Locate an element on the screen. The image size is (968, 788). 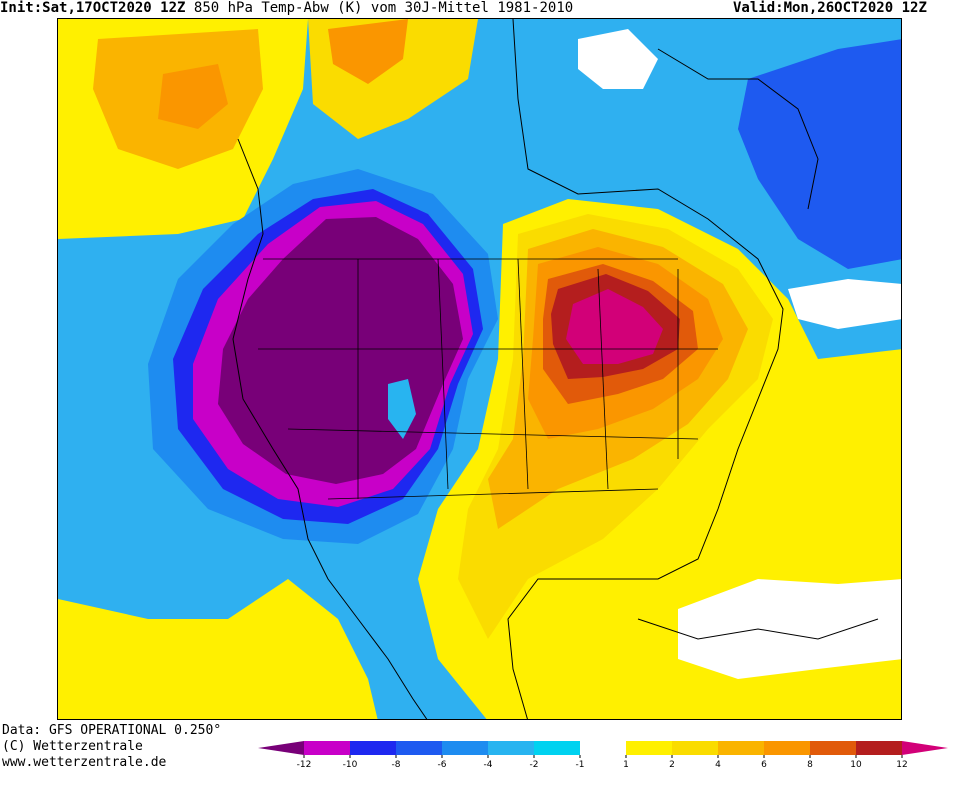
legend-bins is located at coordinates (603, 748).